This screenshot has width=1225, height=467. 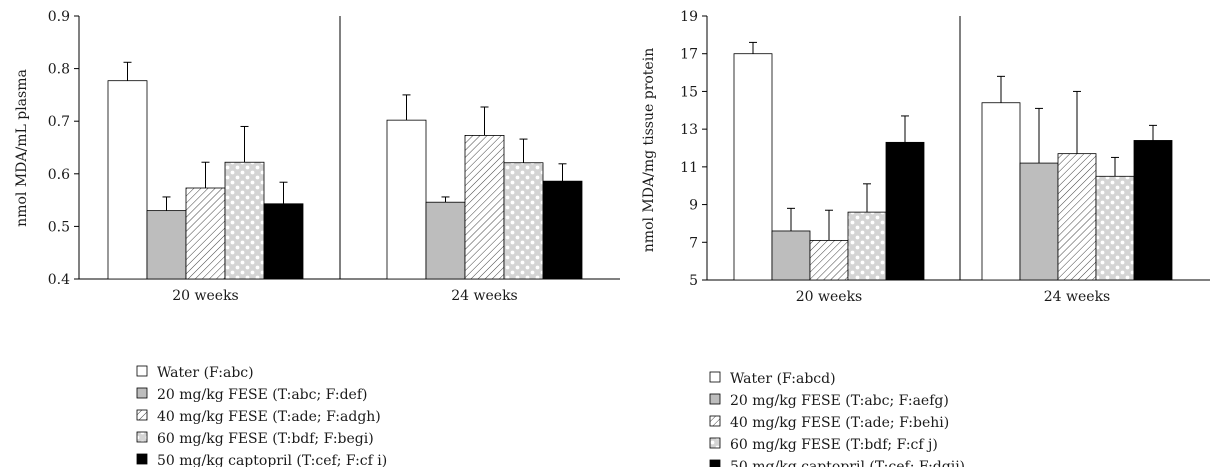 What do you see at coordinates (693, 206) in the screenshot?
I see `y-tick-label: 9` at bounding box center [693, 206].